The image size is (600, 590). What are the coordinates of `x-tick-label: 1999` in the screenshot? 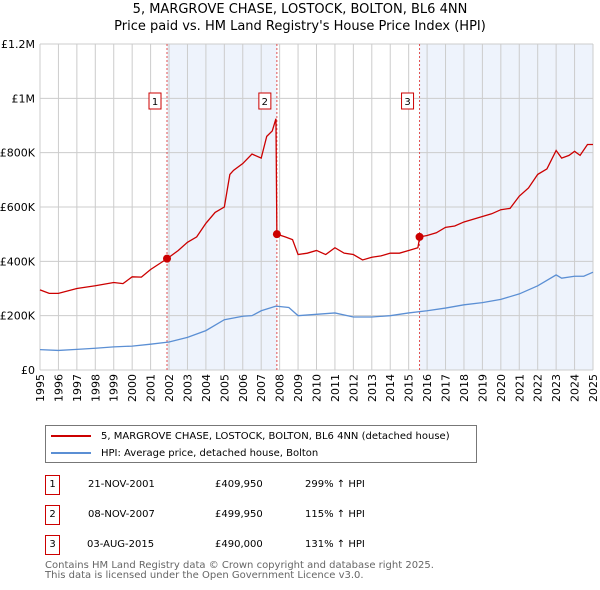 It's located at (114, 388).